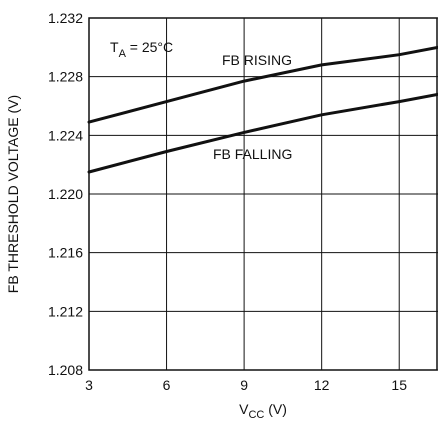 This screenshot has height=427, width=438. Describe the element at coordinates (257, 60) in the screenshot. I see `series-label-fb-rising: FB RISING` at that location.